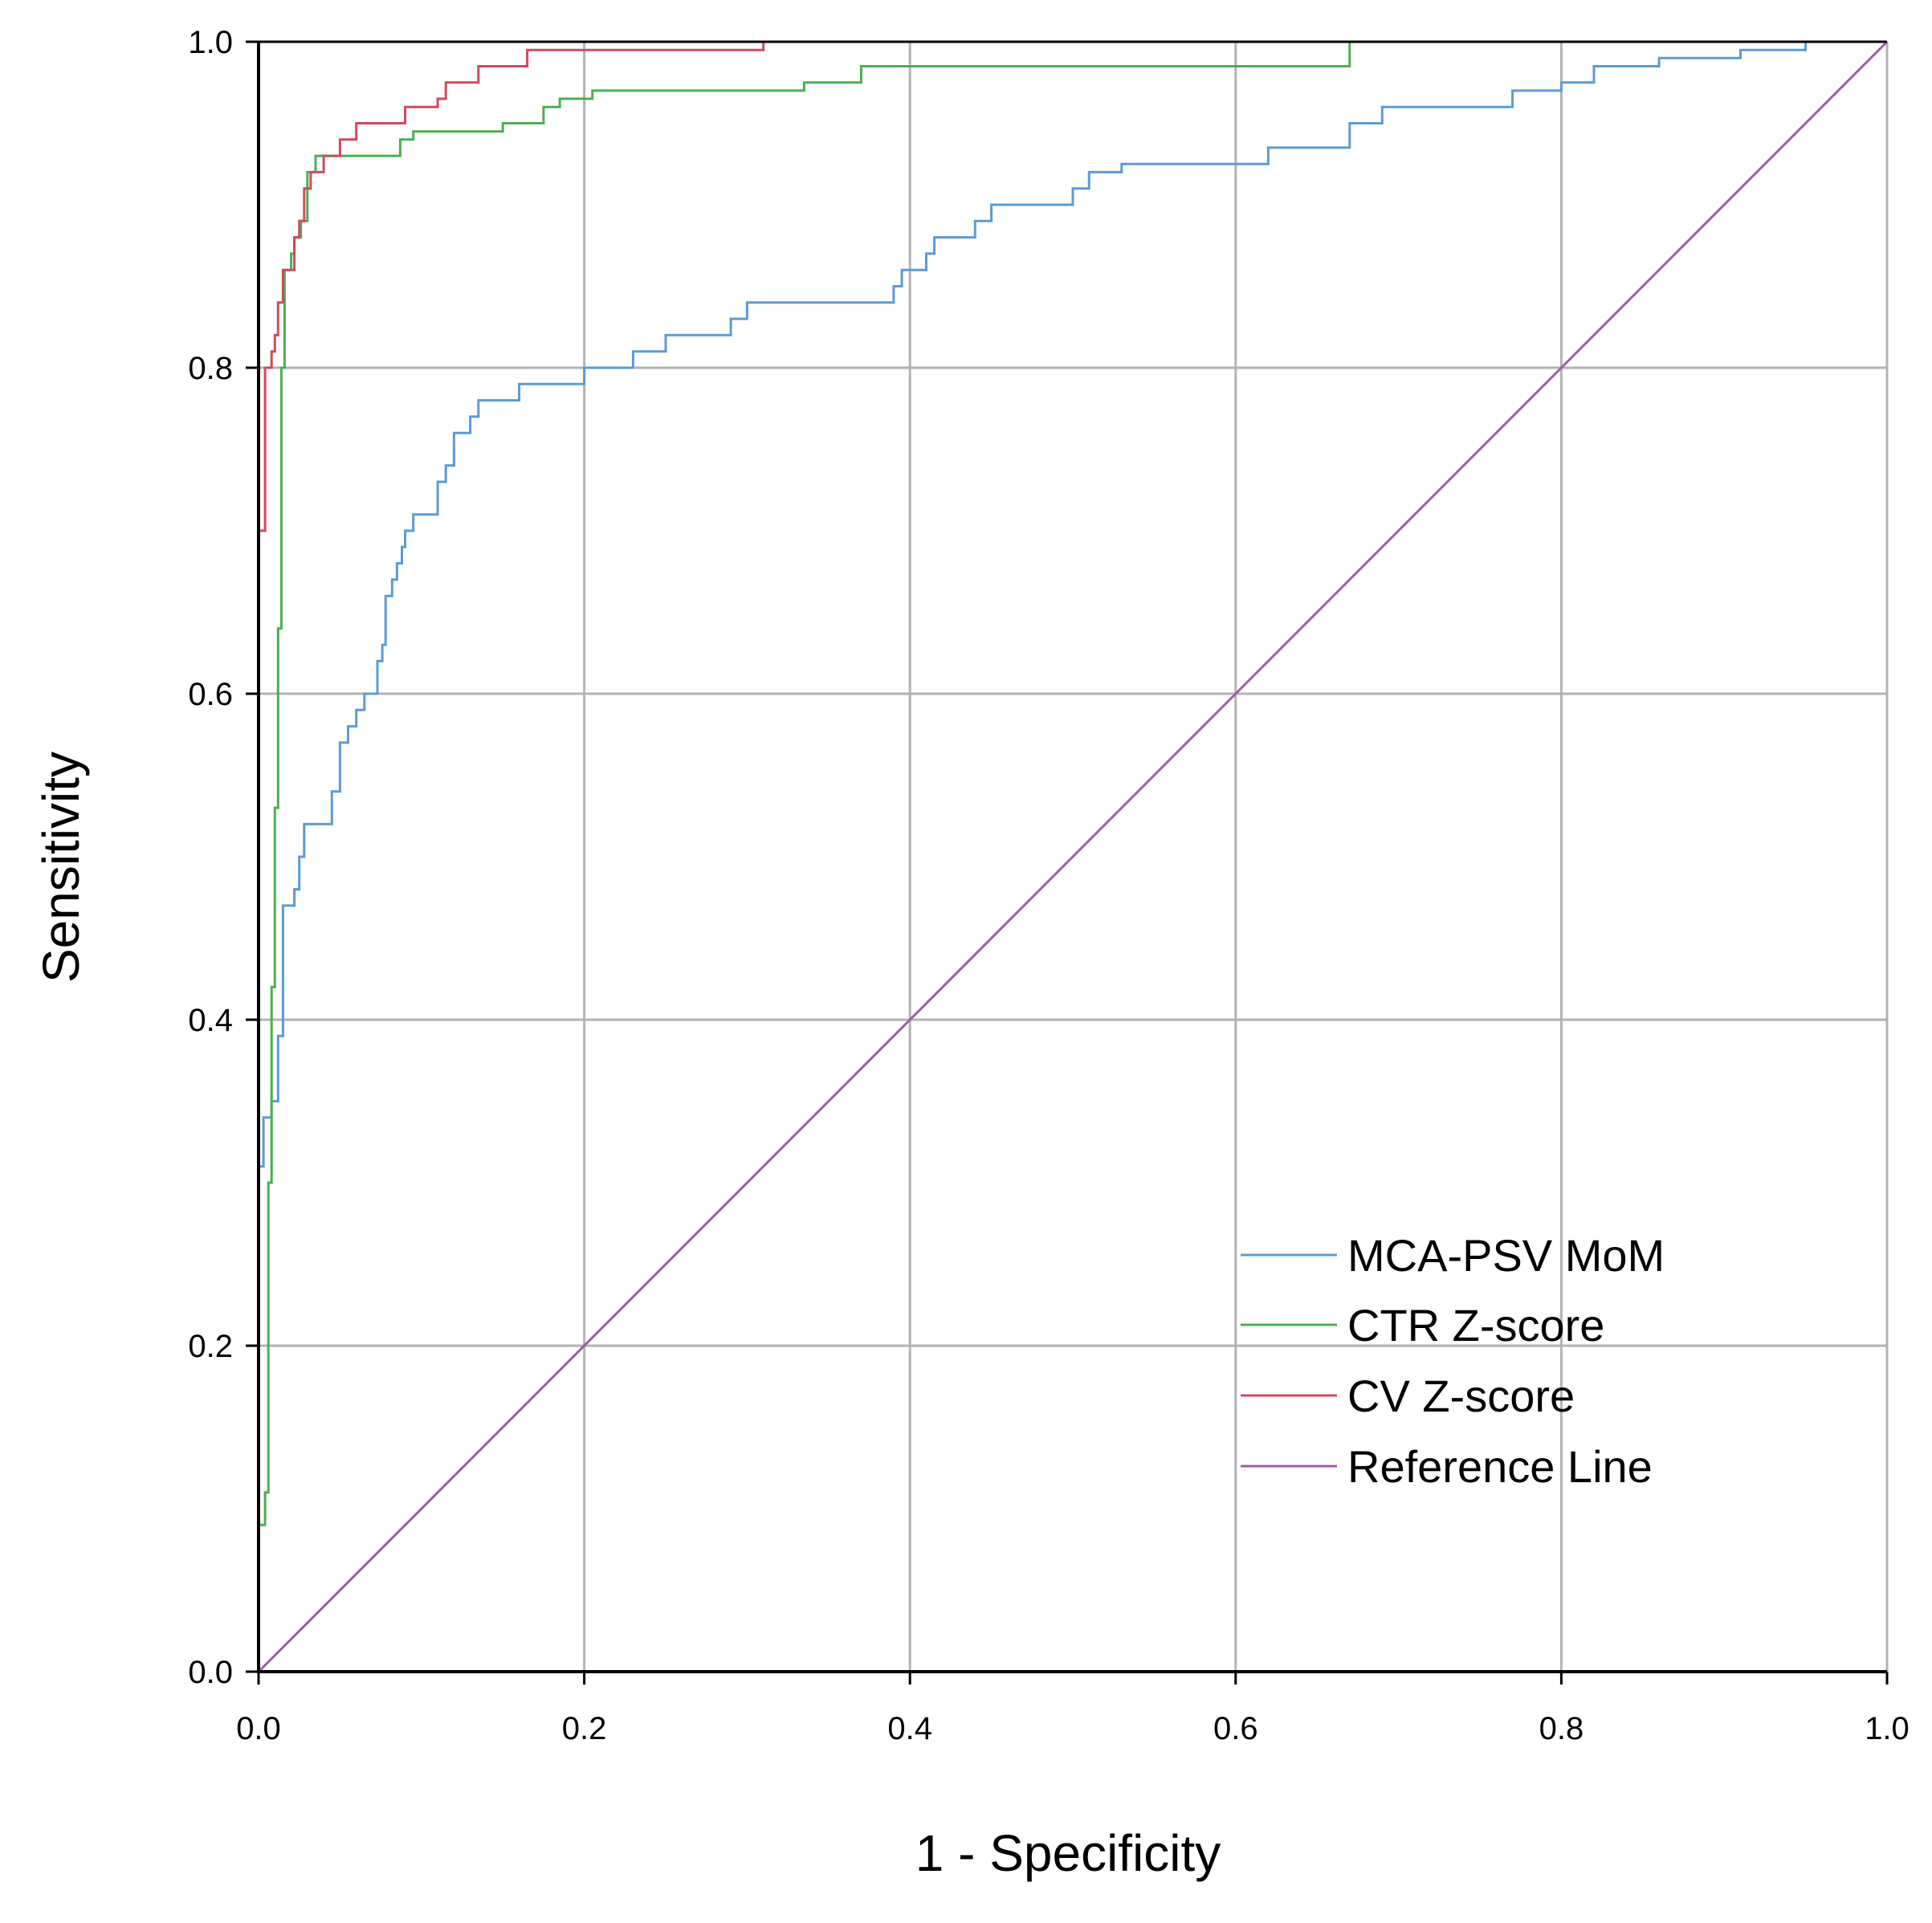 Image resolution: width=1932 pixels, height=1923 pixels. What do you see at coordinates (61, 868) in the screenshot?
I see `y-axis-title: Sensitivity` at bounding box center [61, 868].